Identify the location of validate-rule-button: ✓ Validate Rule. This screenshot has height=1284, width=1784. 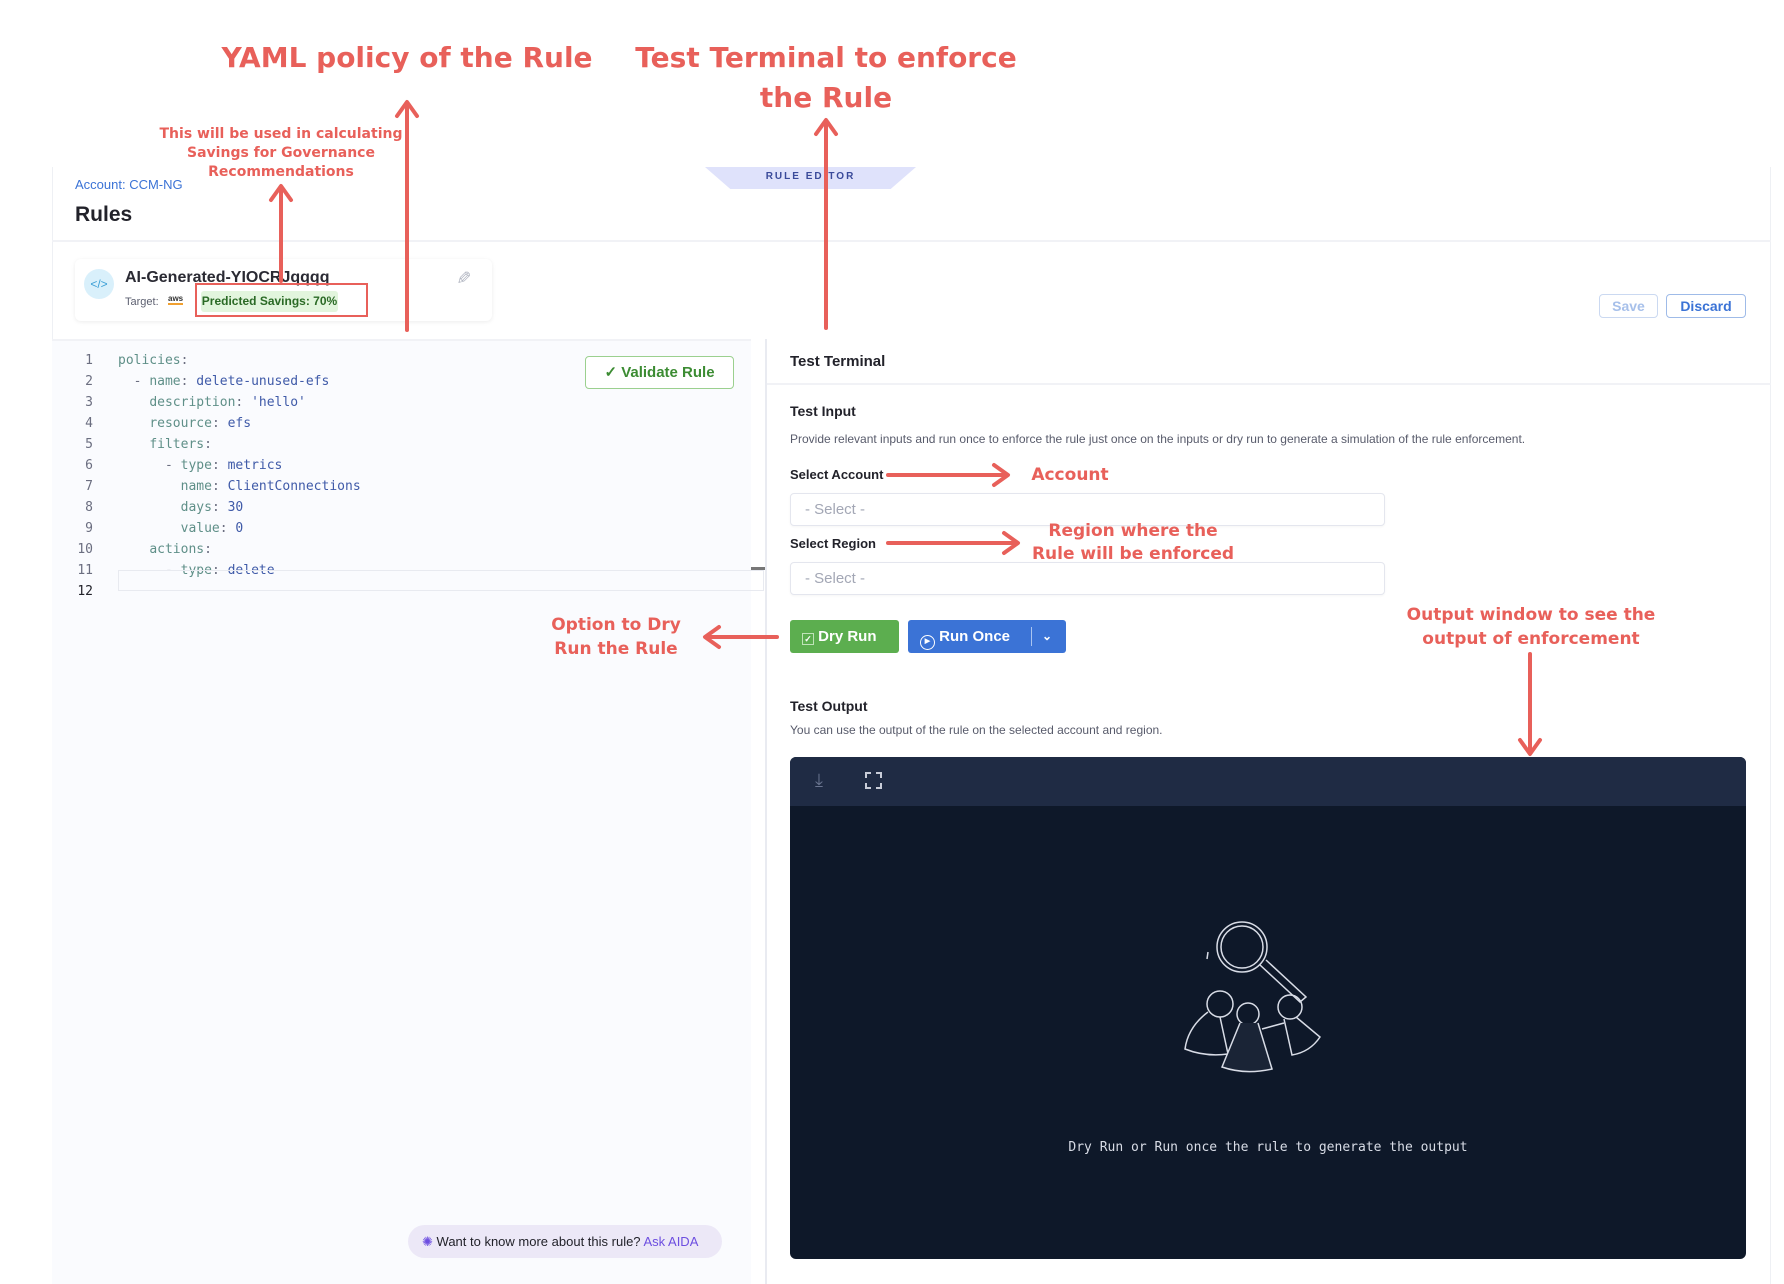
(659, 372).